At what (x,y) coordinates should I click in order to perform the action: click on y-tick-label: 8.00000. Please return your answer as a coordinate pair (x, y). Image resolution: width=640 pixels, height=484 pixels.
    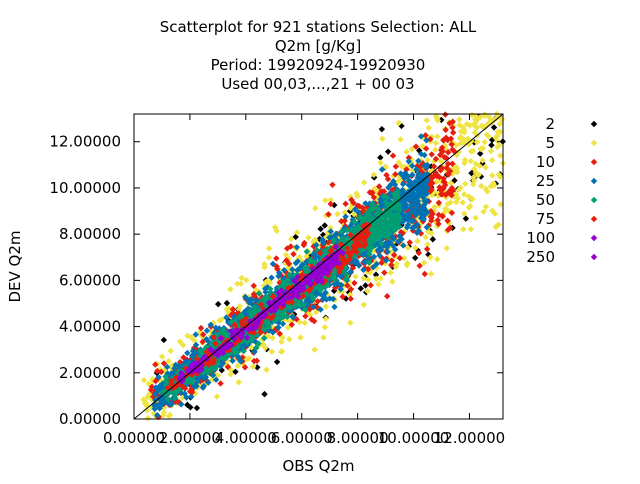
    Looking at the image, I should click on (90, 234).